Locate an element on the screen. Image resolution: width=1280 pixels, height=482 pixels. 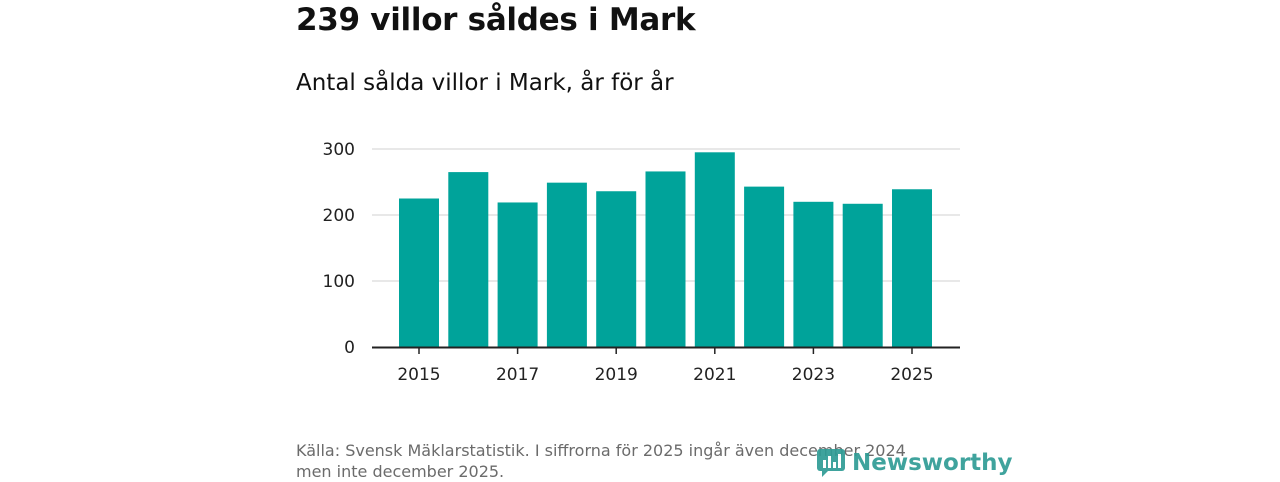
x-tick-label: 2025 is located at coordinates (911, 375).